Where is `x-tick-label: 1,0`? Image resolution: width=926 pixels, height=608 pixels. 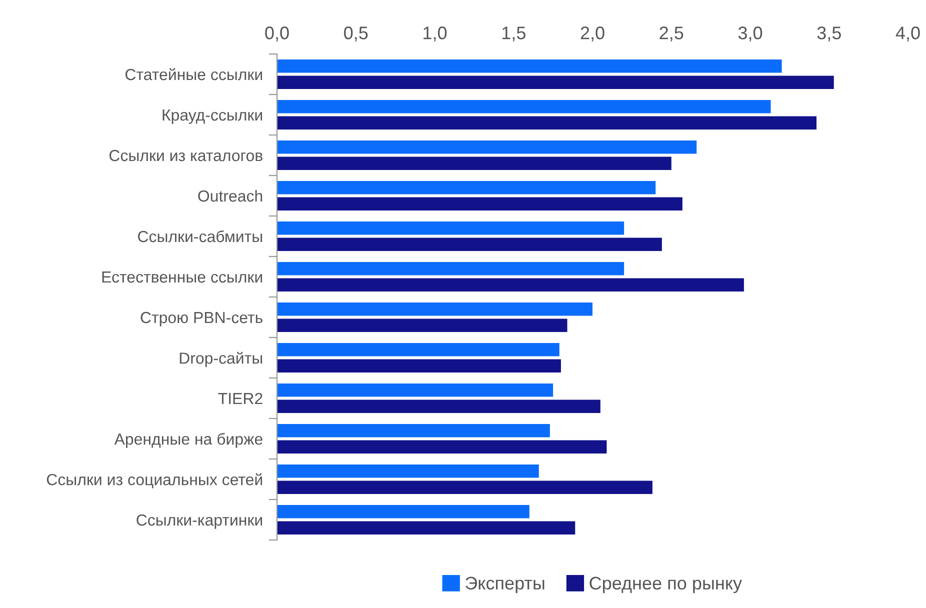
x-tick-label: 1,0 is located at coordinates (435, 34).